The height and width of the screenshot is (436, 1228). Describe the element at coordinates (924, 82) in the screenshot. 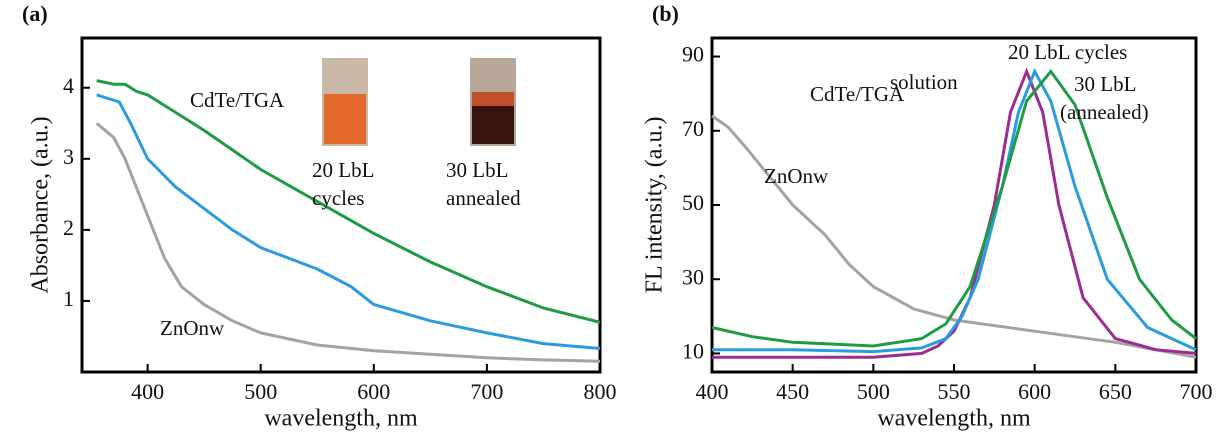

I see `annotation: solution` at that location.